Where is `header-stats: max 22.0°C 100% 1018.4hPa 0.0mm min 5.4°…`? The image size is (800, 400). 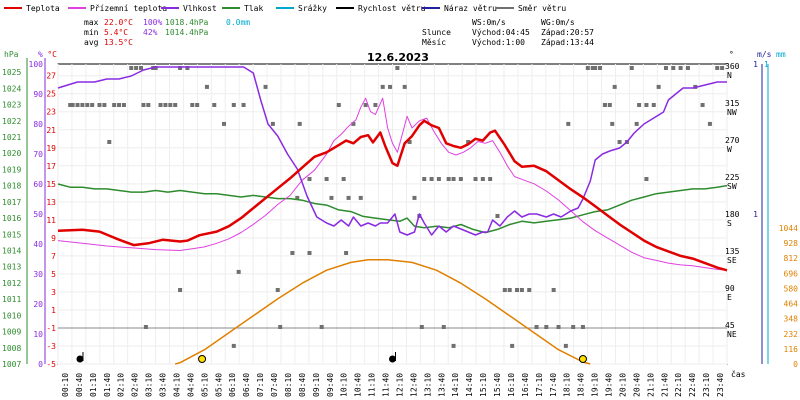
header-stats: max 22.0°C 100% 1018.4hPa 0.0mm min 5.4°… is located at coordinates (339, 32).